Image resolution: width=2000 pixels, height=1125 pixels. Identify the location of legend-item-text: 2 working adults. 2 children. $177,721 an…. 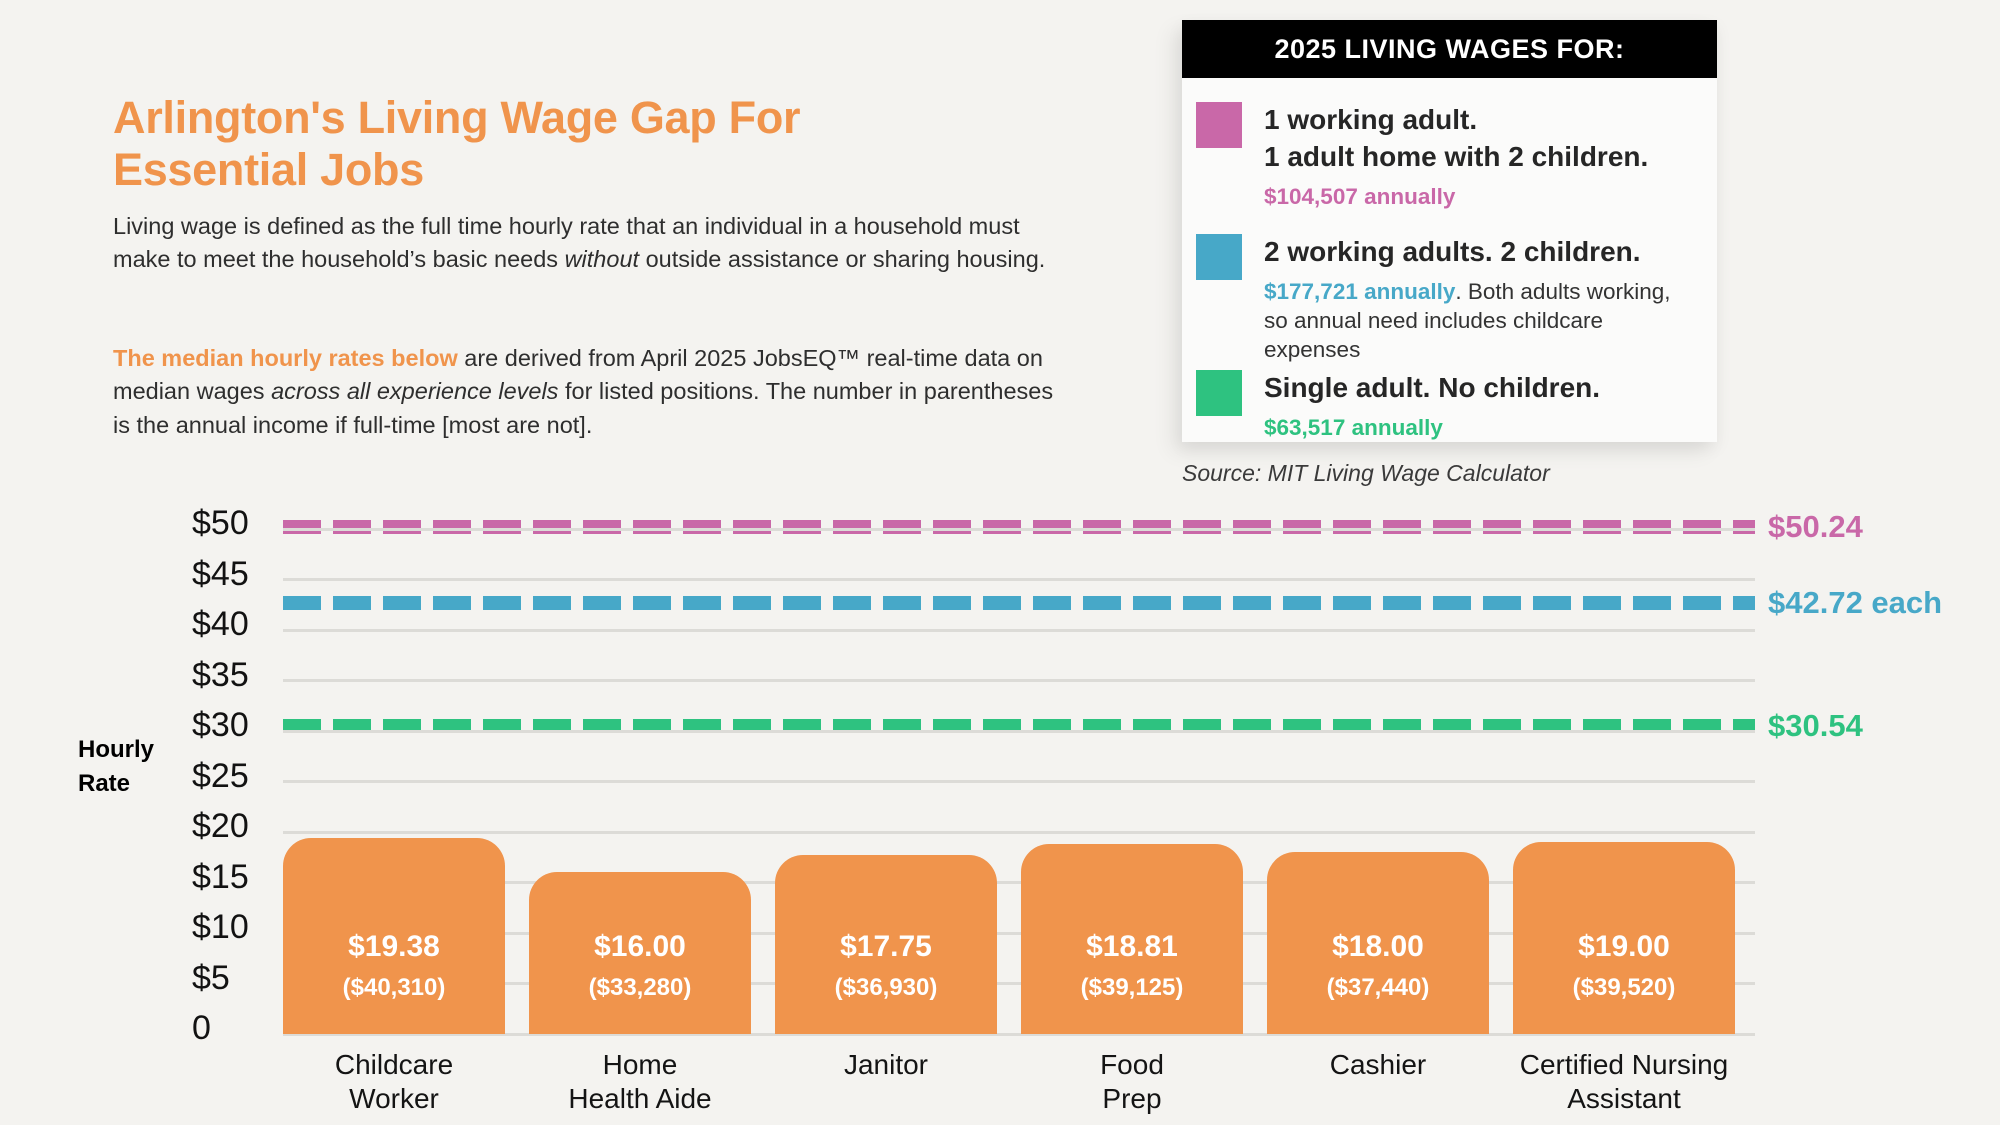
(1481, 299).